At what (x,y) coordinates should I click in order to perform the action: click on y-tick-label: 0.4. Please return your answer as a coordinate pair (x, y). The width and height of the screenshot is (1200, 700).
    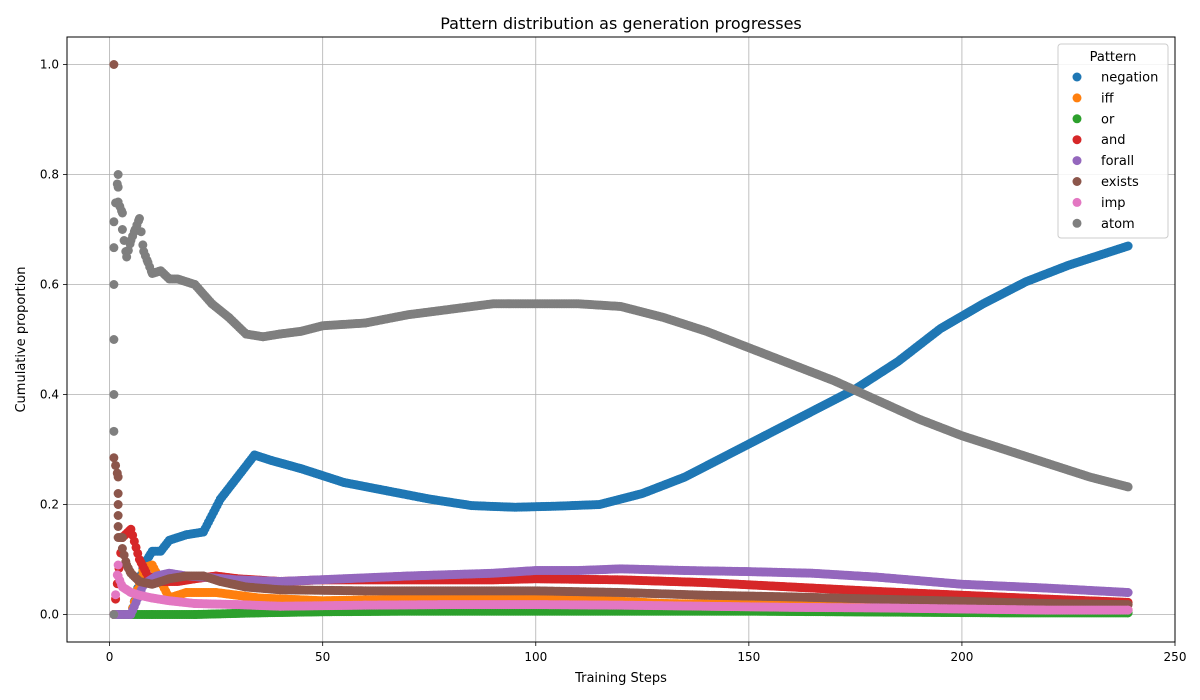
    Looking at the image, I should click on (49, 395).